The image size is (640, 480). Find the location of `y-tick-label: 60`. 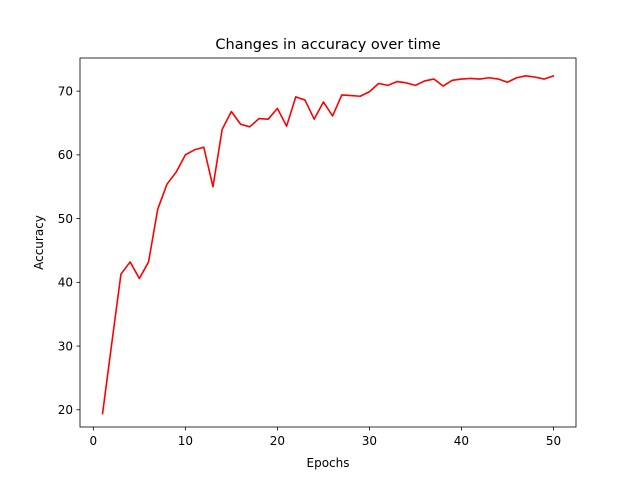

y-tick-label: 60 is located at coordinates (65, 155).